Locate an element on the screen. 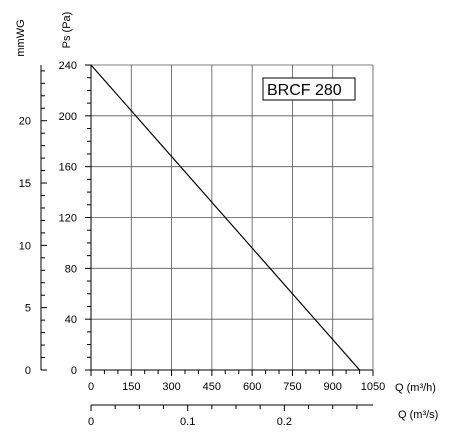 The width and height of the screenshot is (465, 448). m3h-tick-label: 600 is located at coordinates (252, 387).